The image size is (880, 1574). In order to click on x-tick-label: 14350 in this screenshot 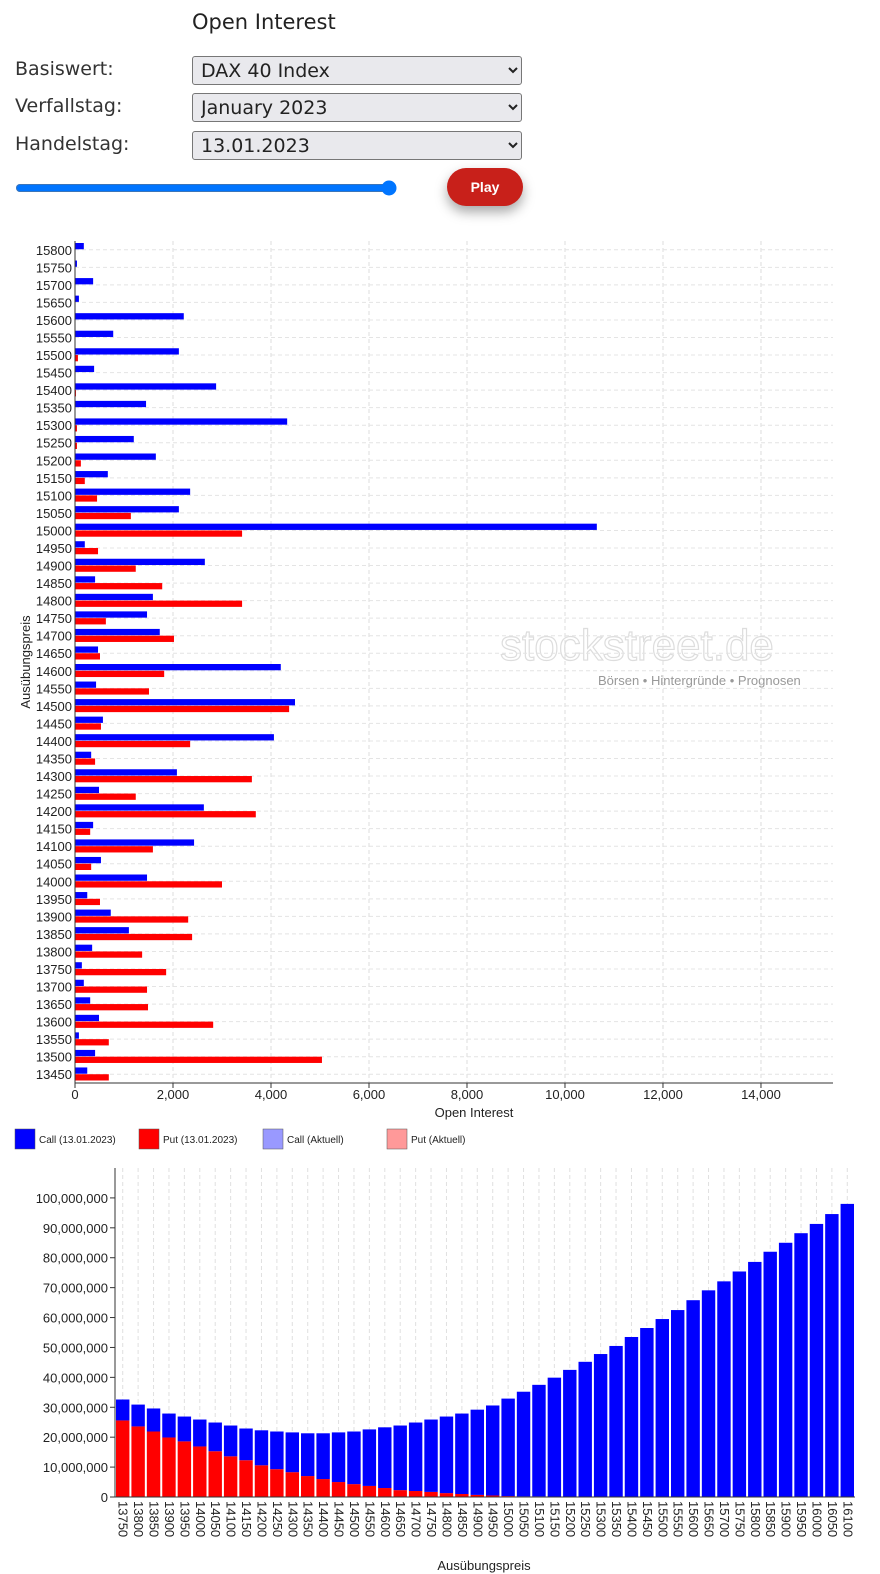, I will do `click(308, 1519)`.